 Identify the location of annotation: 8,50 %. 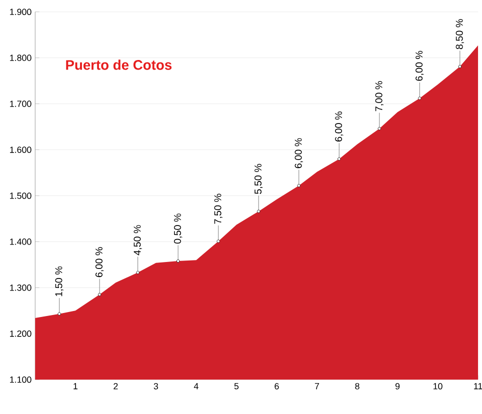
(460, 34).